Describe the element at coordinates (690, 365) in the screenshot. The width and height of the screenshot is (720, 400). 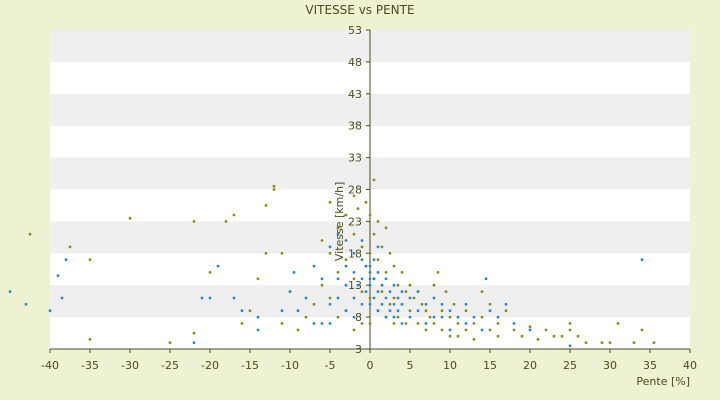
I see `x-tick-label: 40` at that location.